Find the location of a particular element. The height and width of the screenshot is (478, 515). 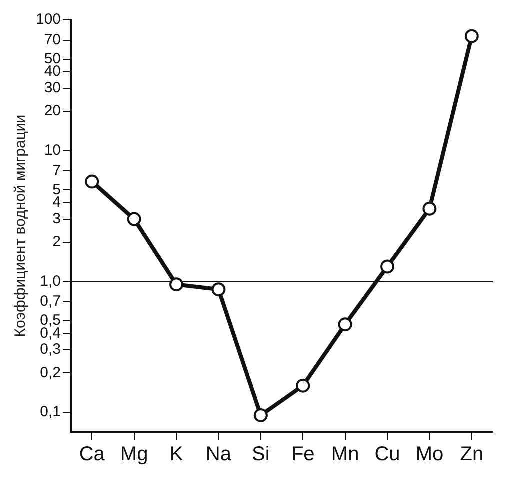

x-tick-label: Ca is located at coordinates (92, 455).